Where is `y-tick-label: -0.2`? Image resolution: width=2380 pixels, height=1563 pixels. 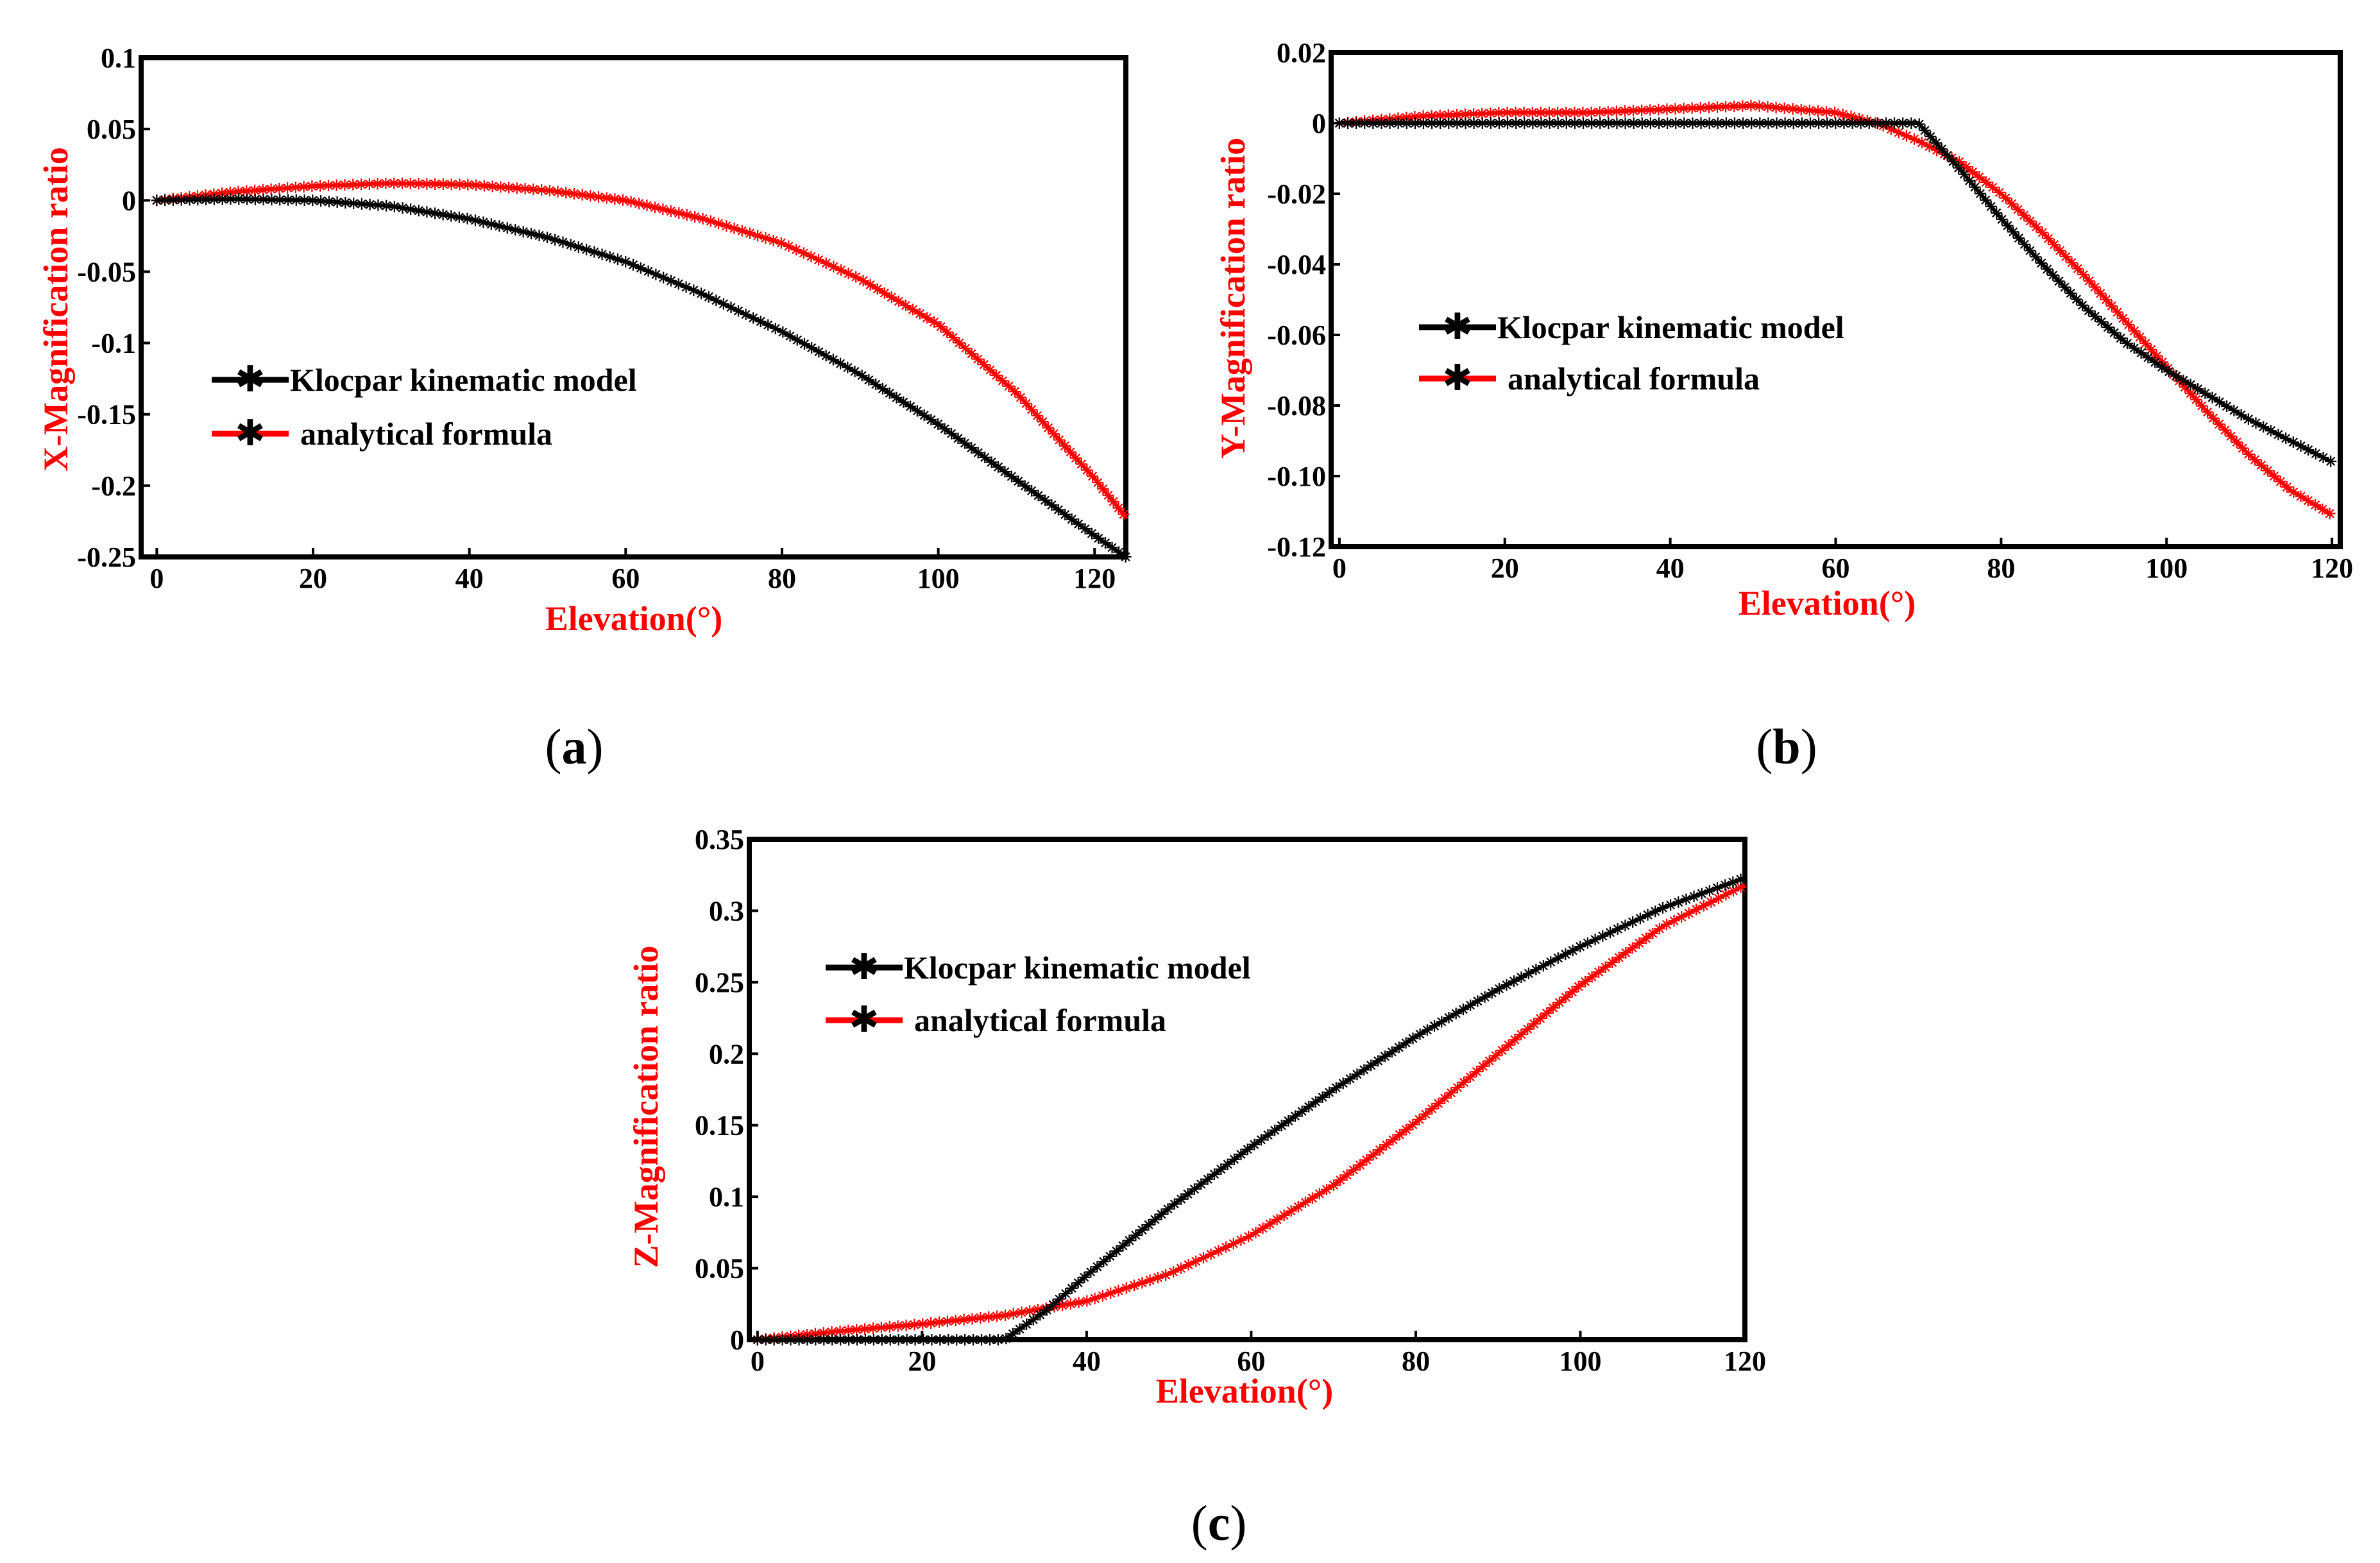
y-tick-label: -0.2 is located at coordinates (113, 486).